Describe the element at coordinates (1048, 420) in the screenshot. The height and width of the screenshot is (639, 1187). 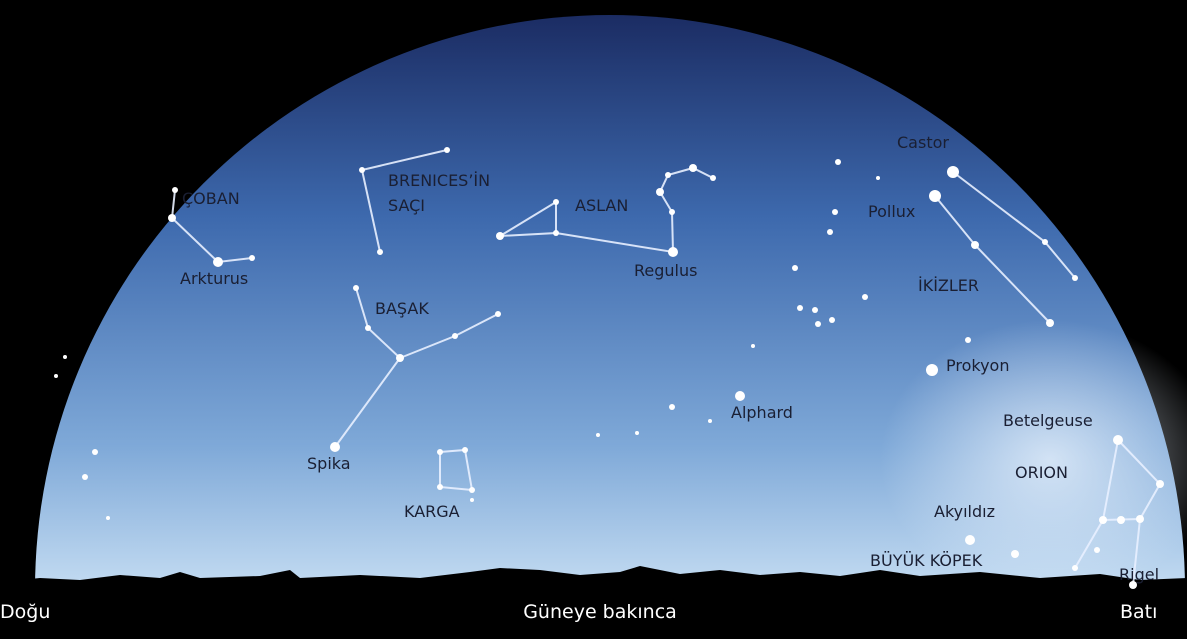
I see `star-label: Betelgeuse` at that location.